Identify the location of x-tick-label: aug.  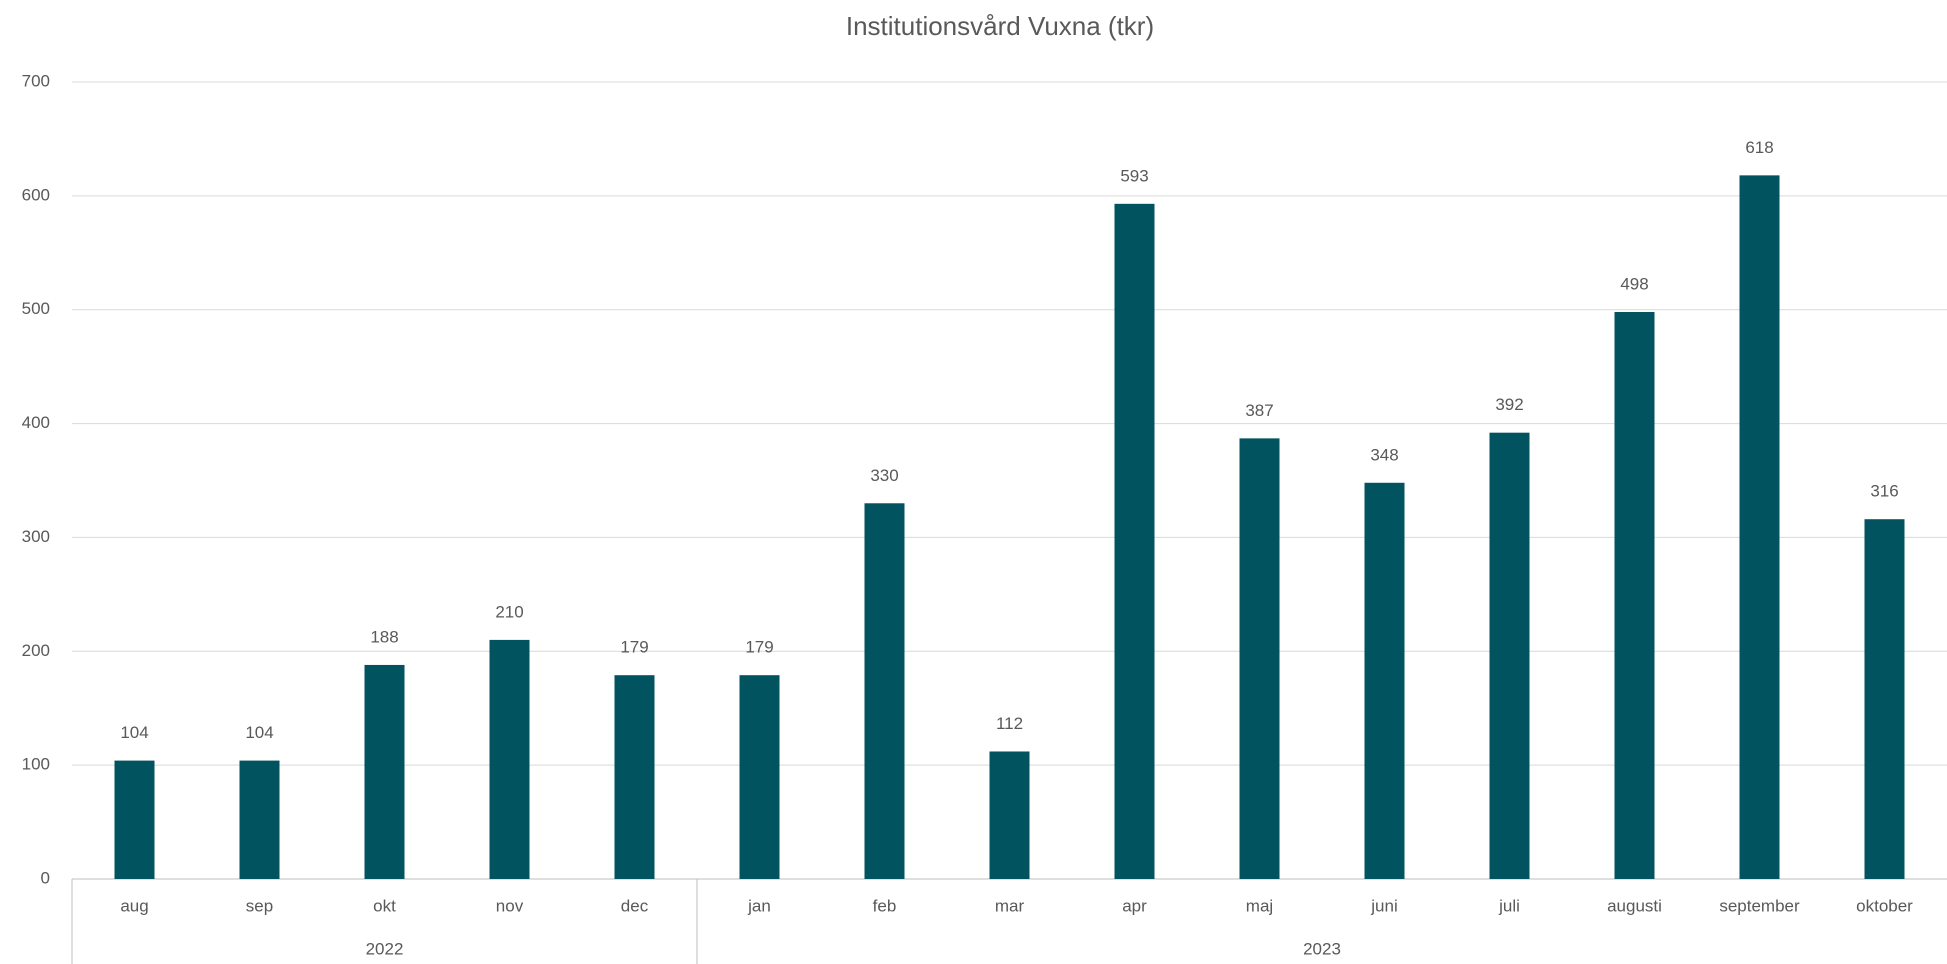
(134, 905).